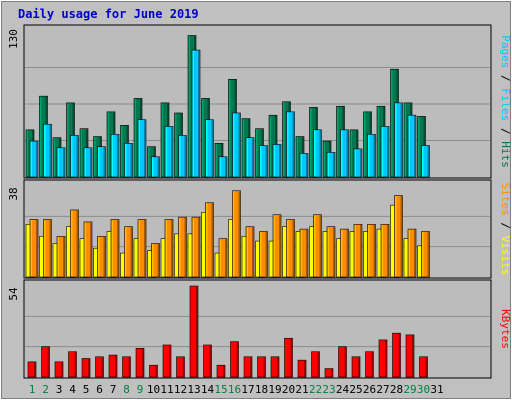  What do you see at coordinates (274, 389) in the screenshot?
I see `x-tick-19: 19` at bounding box center [274, 389].